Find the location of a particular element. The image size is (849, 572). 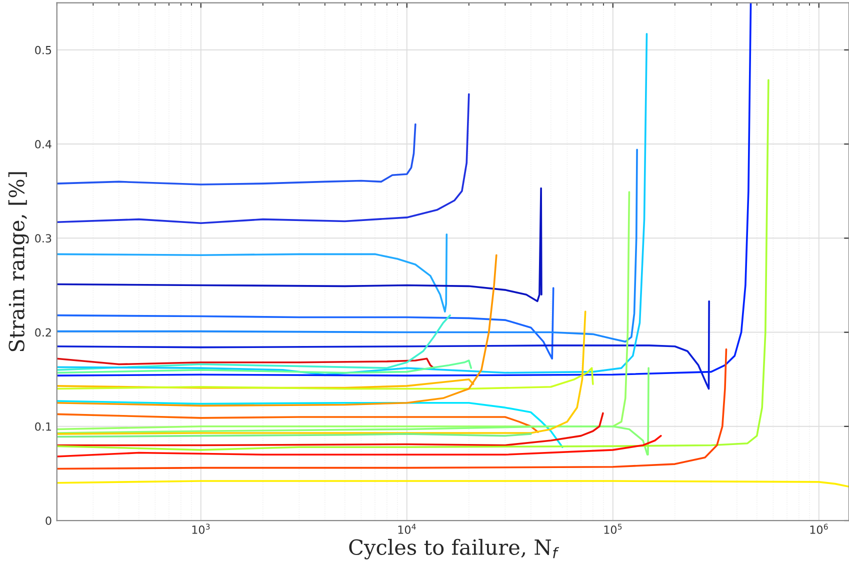

y-tick-label: 0 is located at coordinates (49, 520).